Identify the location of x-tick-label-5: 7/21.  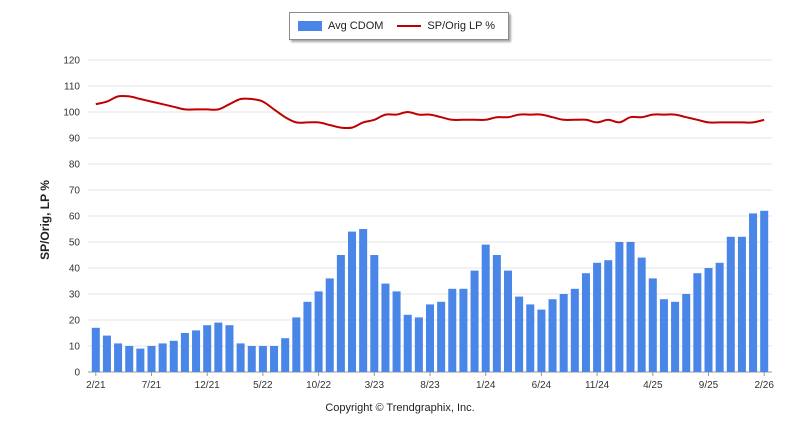
(152, 385).